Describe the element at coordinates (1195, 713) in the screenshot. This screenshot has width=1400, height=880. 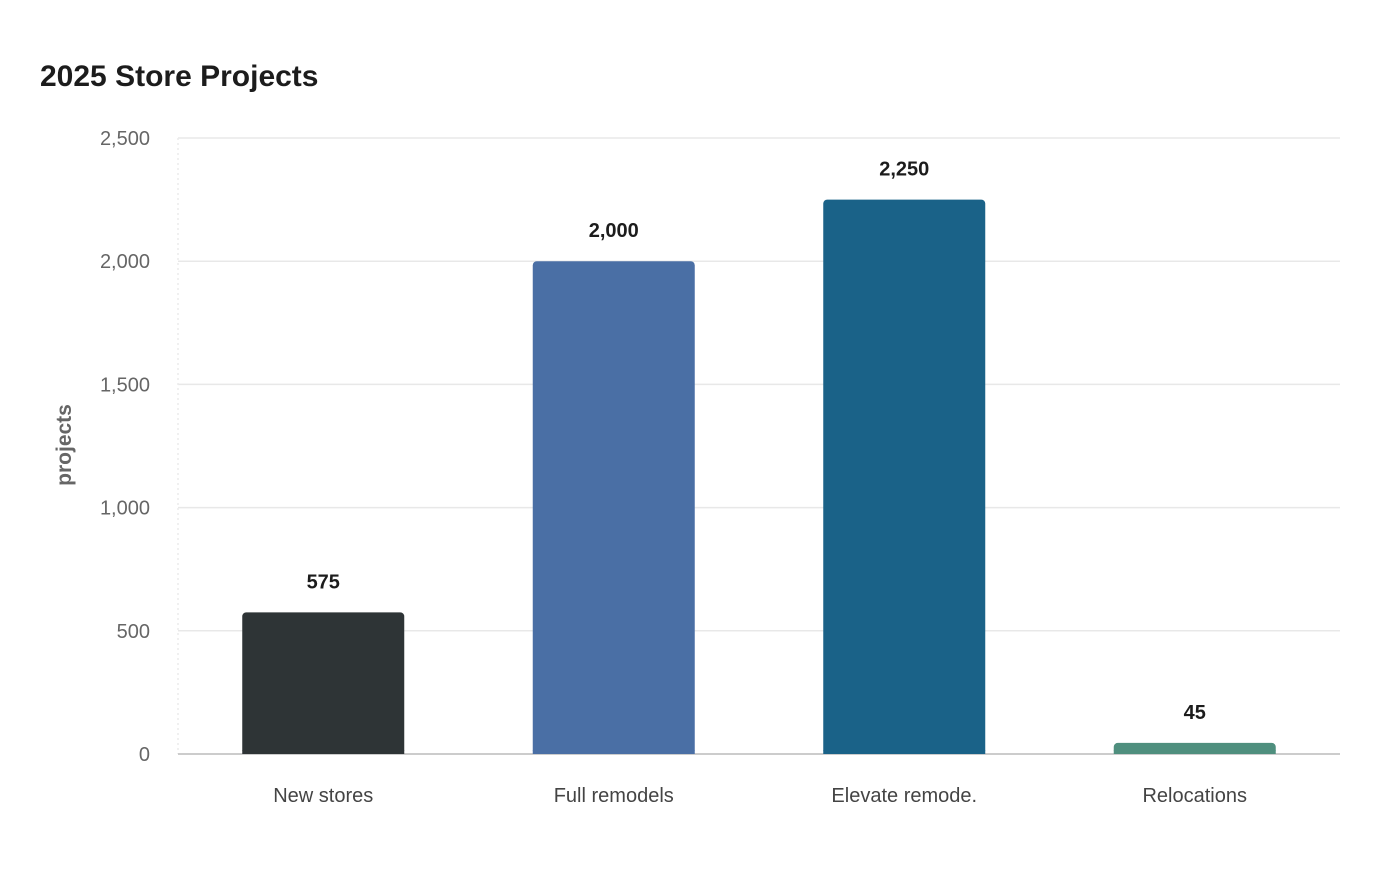
I see `data-label: 45` at that location.